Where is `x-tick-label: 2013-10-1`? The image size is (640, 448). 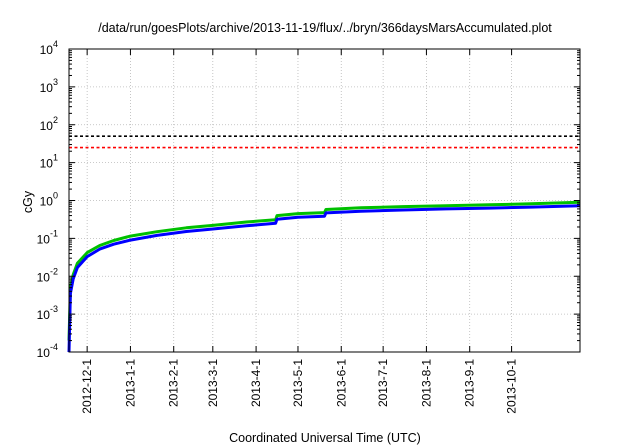 x-tick-label: 2013-10-1 is located at coordinates (512, 386).